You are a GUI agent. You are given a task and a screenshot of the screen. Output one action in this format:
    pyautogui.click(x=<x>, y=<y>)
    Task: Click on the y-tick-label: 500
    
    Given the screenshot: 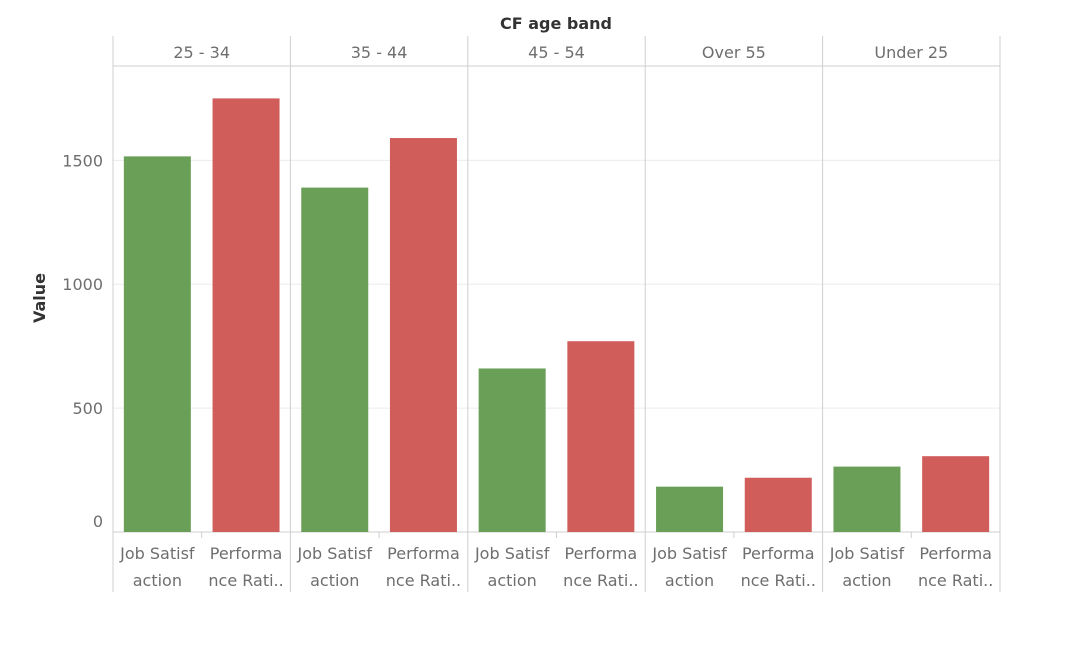 What is the action you would take?
    pyautogui.click(x=87, y=408)
    